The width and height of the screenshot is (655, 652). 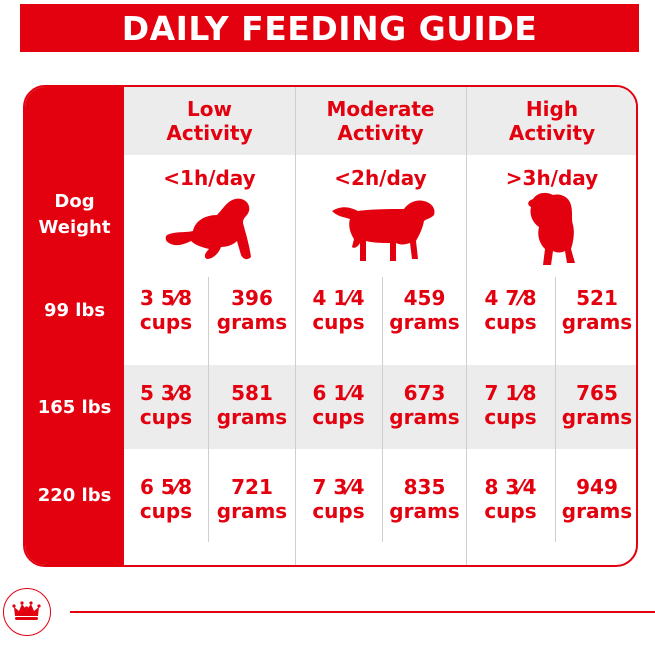 I want to click on cups-amount: 7 3⁄4, so click(x=338, y=487).